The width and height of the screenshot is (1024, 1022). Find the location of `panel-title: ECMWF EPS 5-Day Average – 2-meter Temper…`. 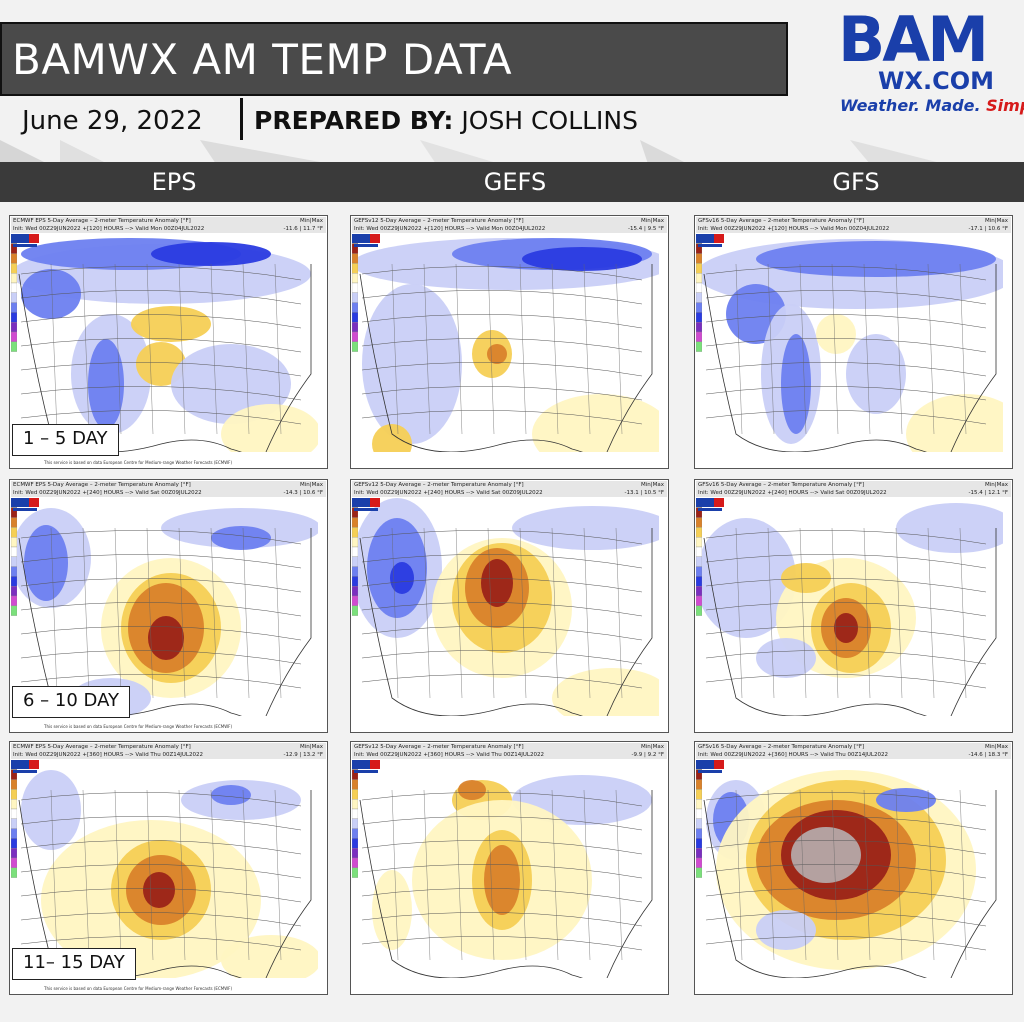

panel-title: ECMWF EPS 5-Day Average – 2-meter Temper… is located at coordinates (168, 489).